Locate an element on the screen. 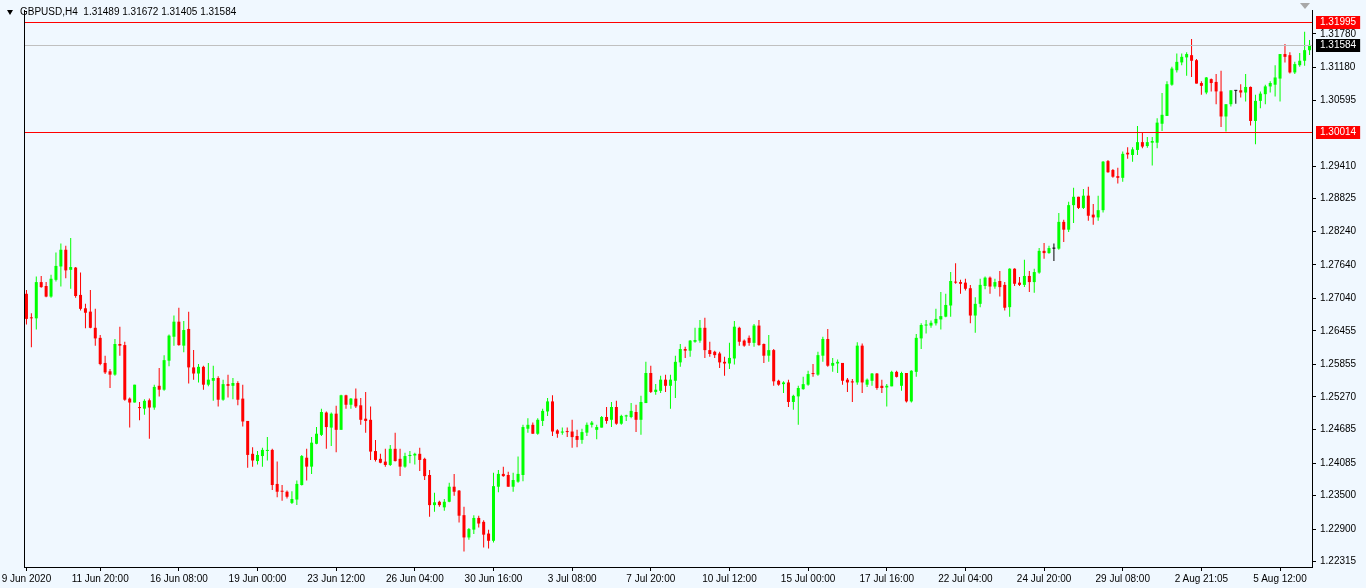 Image resolution: width=1366 pixels, height=588 pixels. x-tick-label: 3 Jul 08:00 is located at coordinates (572, 578).